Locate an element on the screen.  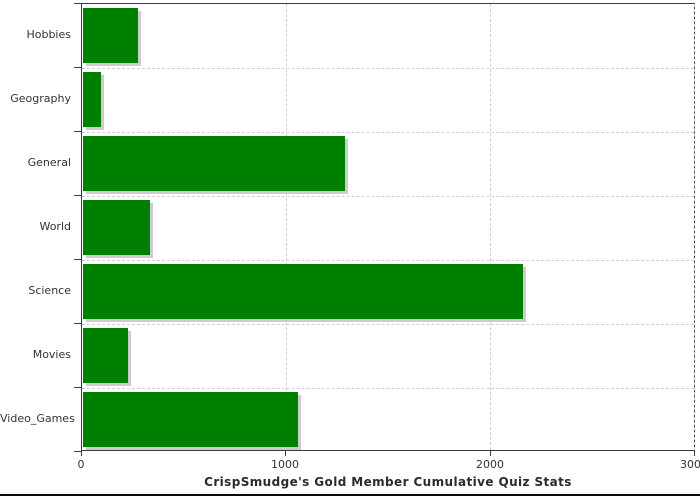
bar-band-hobbies is located at coordinates (388, 36).